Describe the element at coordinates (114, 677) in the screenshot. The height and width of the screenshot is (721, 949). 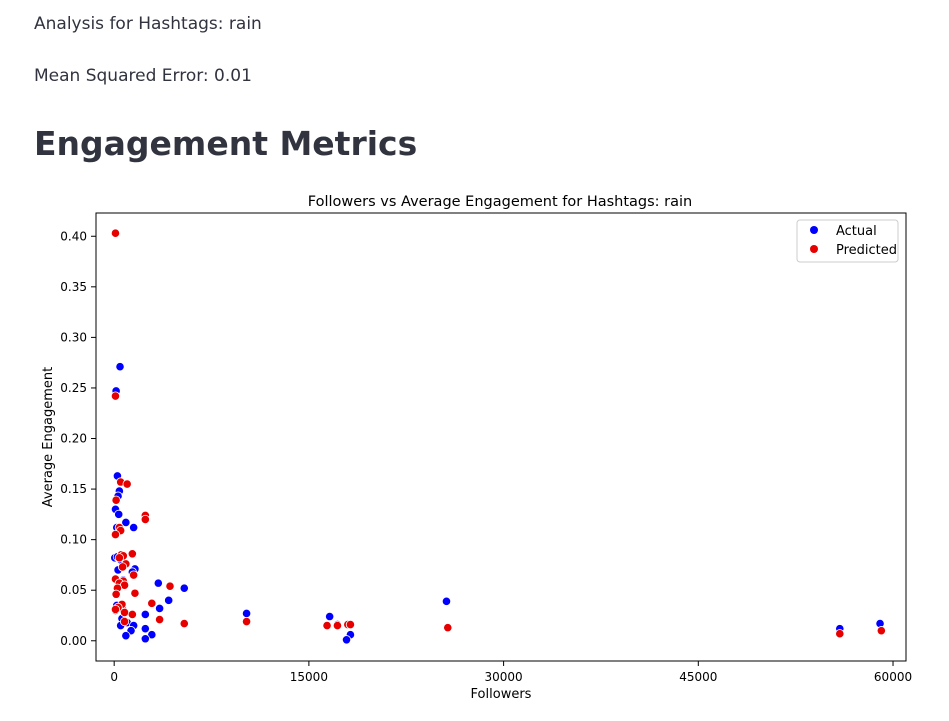
I see `x-tick-label: 0` at that location.